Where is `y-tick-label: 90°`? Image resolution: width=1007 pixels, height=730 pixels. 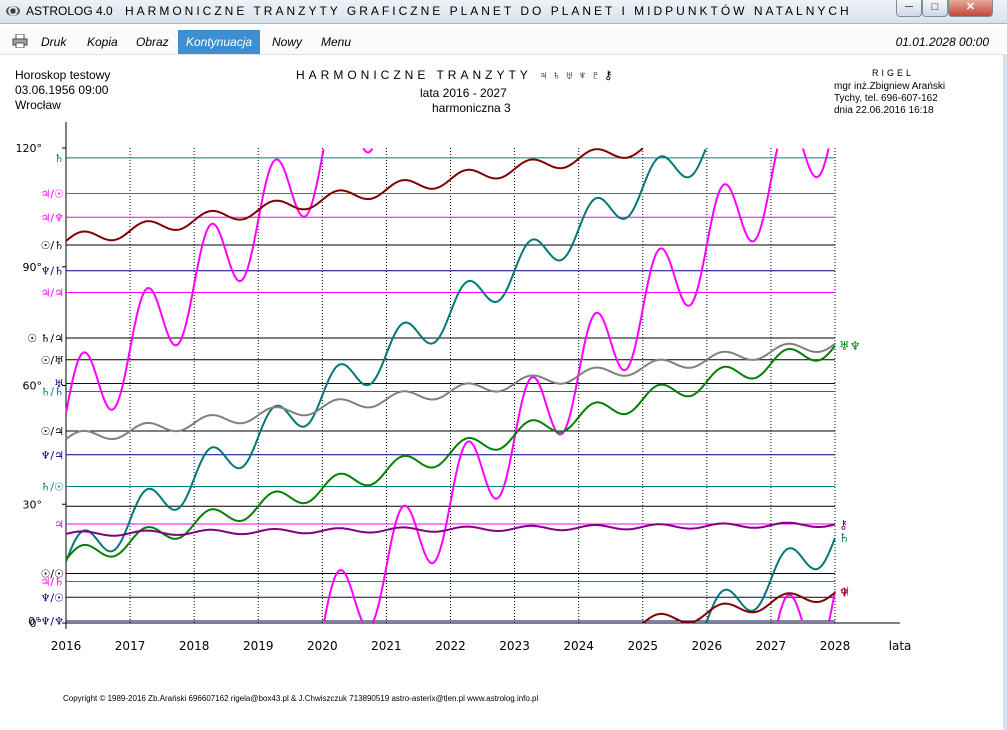
y-tick-label: 90° is located at coordinates (33, 267).